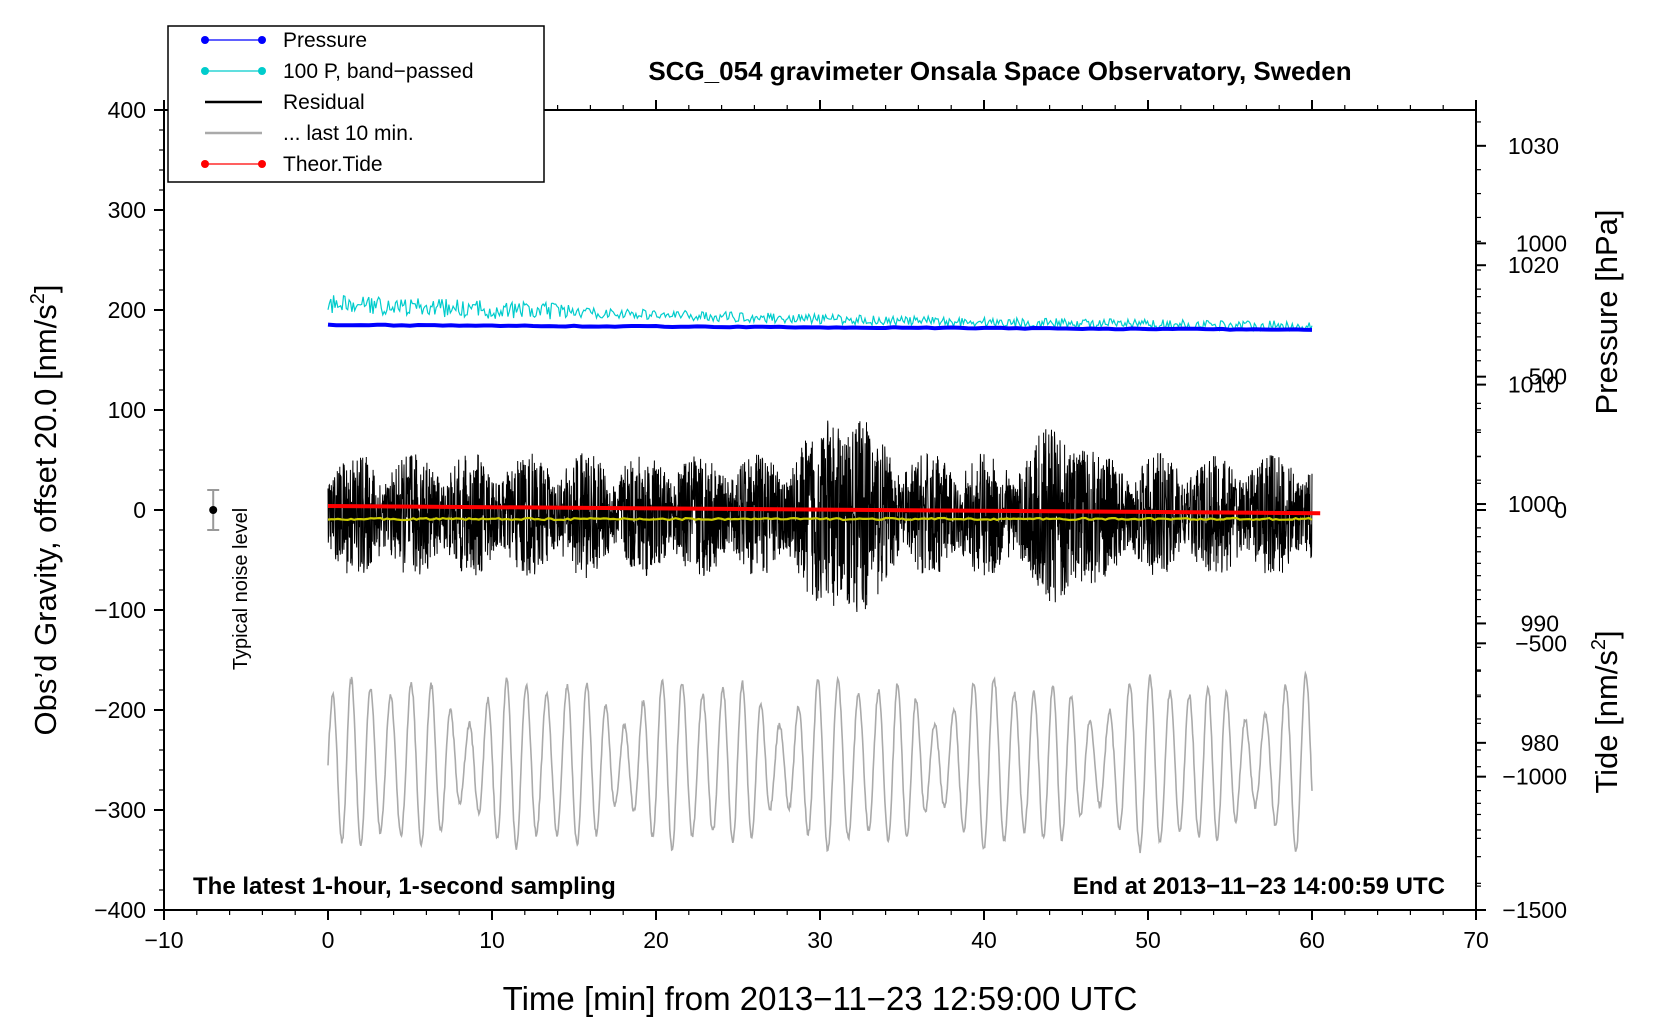 The image size is (1660, 1020). What do you see at coordinates (1606, 711) in the screenshot?
I see `tide-axis-label: Tide [nm/s2]` at bounding box center [1606, 711].